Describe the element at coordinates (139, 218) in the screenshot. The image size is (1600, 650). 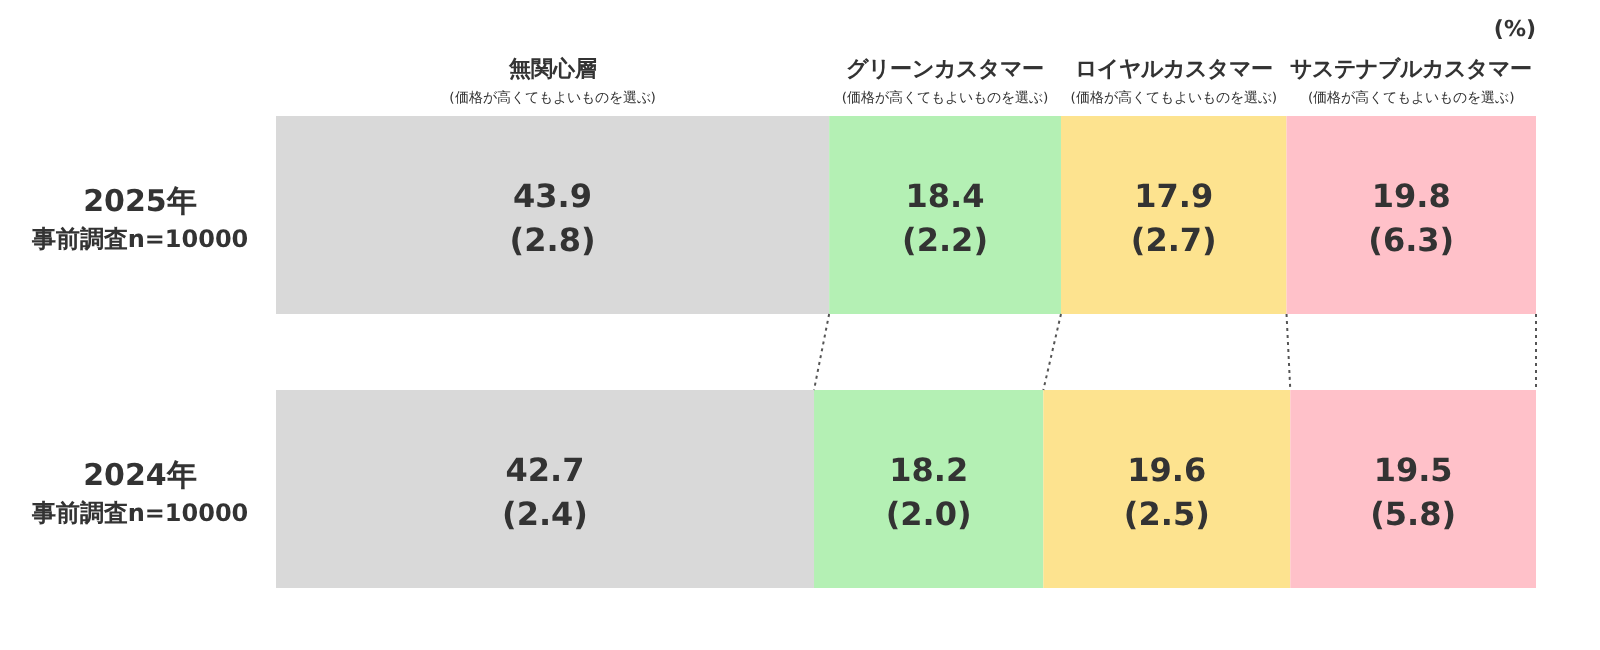
I see `y-tick-label: 2025年事前調査n=10000` at that location.